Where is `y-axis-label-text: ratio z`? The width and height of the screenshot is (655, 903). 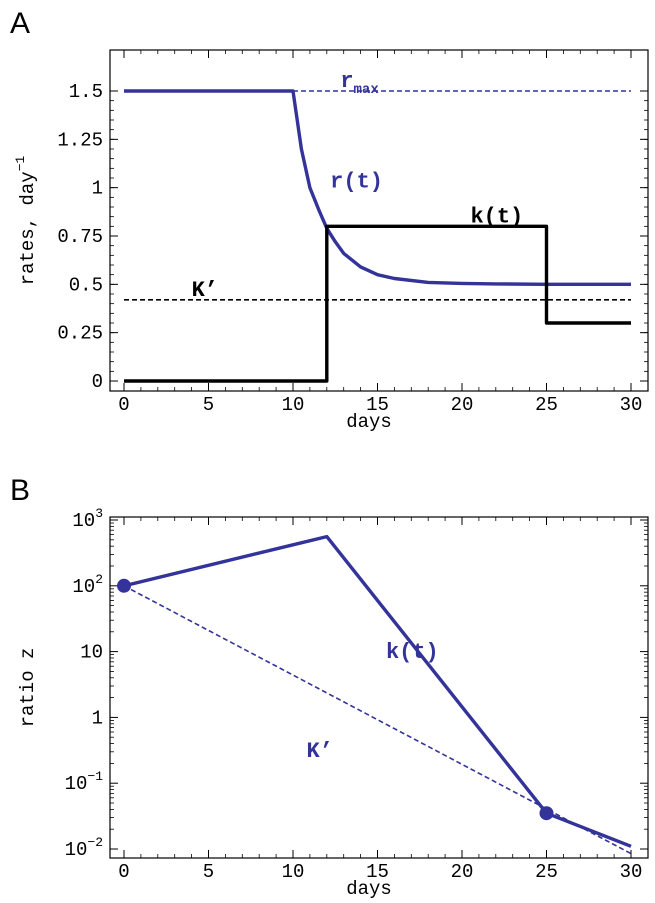 y-axis-label-text: ratio z is located at coordinates (28, 688).